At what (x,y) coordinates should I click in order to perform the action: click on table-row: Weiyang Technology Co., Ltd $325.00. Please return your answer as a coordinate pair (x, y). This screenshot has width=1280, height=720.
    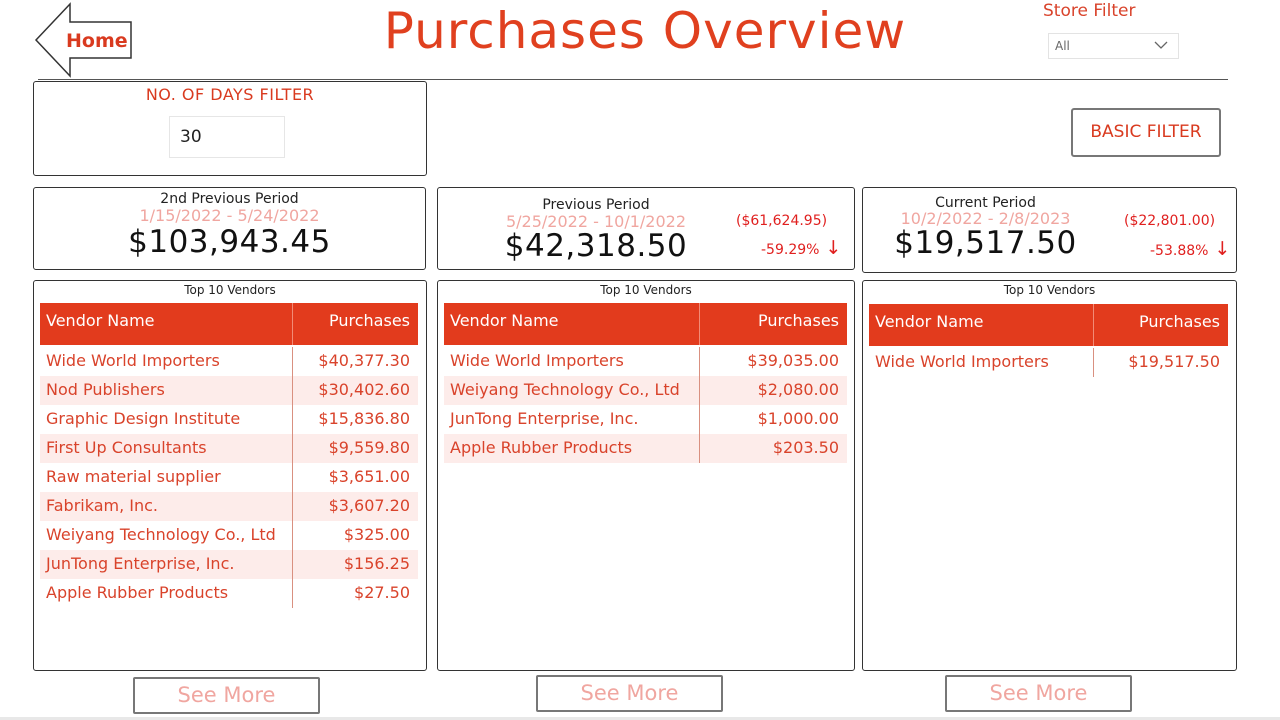
    Looking at the image, I should click on (229, 535).